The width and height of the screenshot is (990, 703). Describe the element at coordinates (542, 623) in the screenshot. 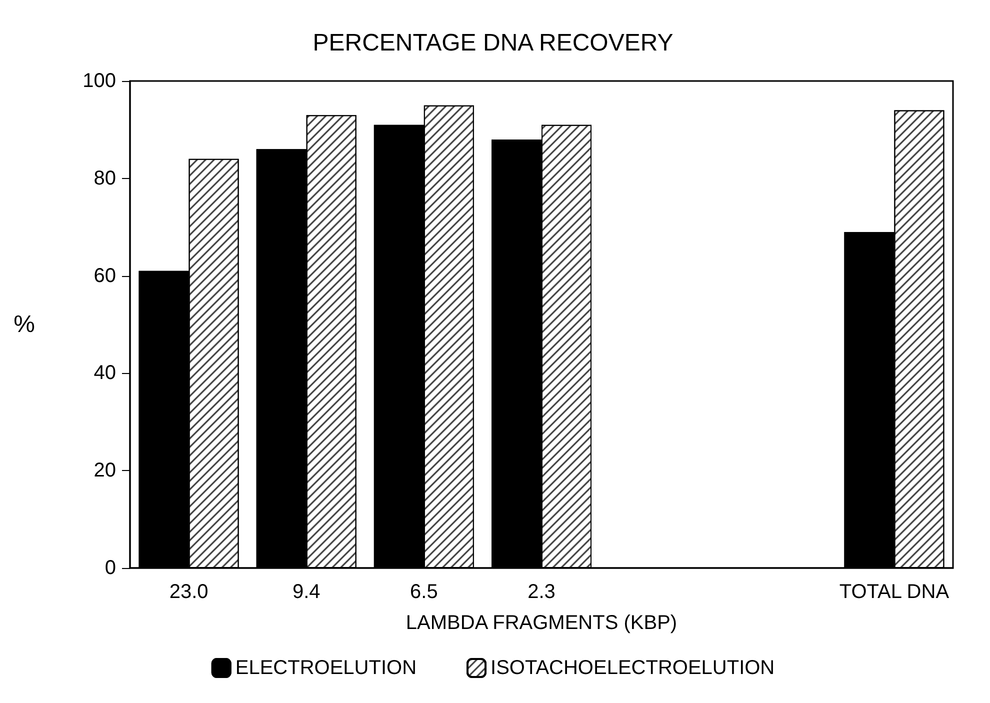

I see `x-axis-title: LAMBDA FRAGMENTS (KBP)` at that location.